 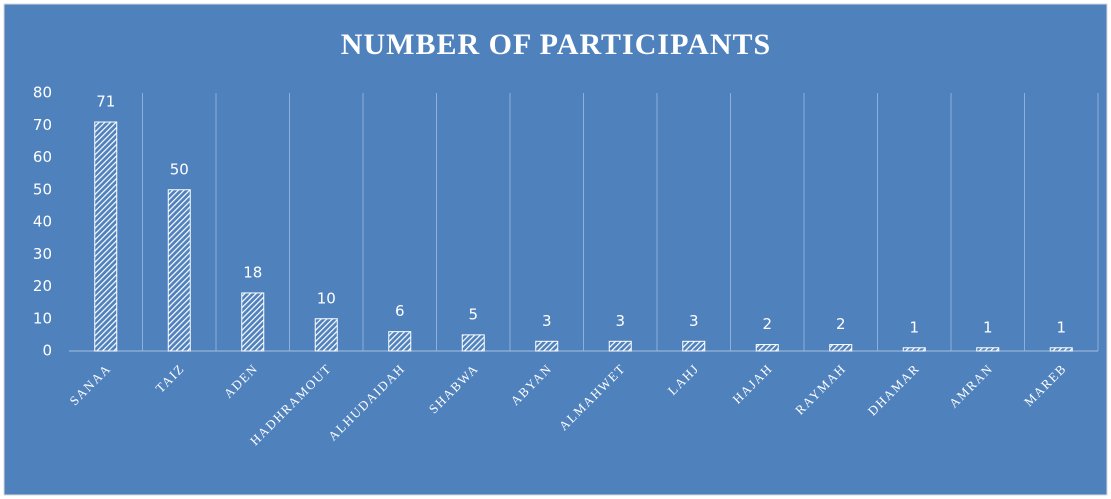 I want to click on data-label: 50, so click(x=179, y=169).